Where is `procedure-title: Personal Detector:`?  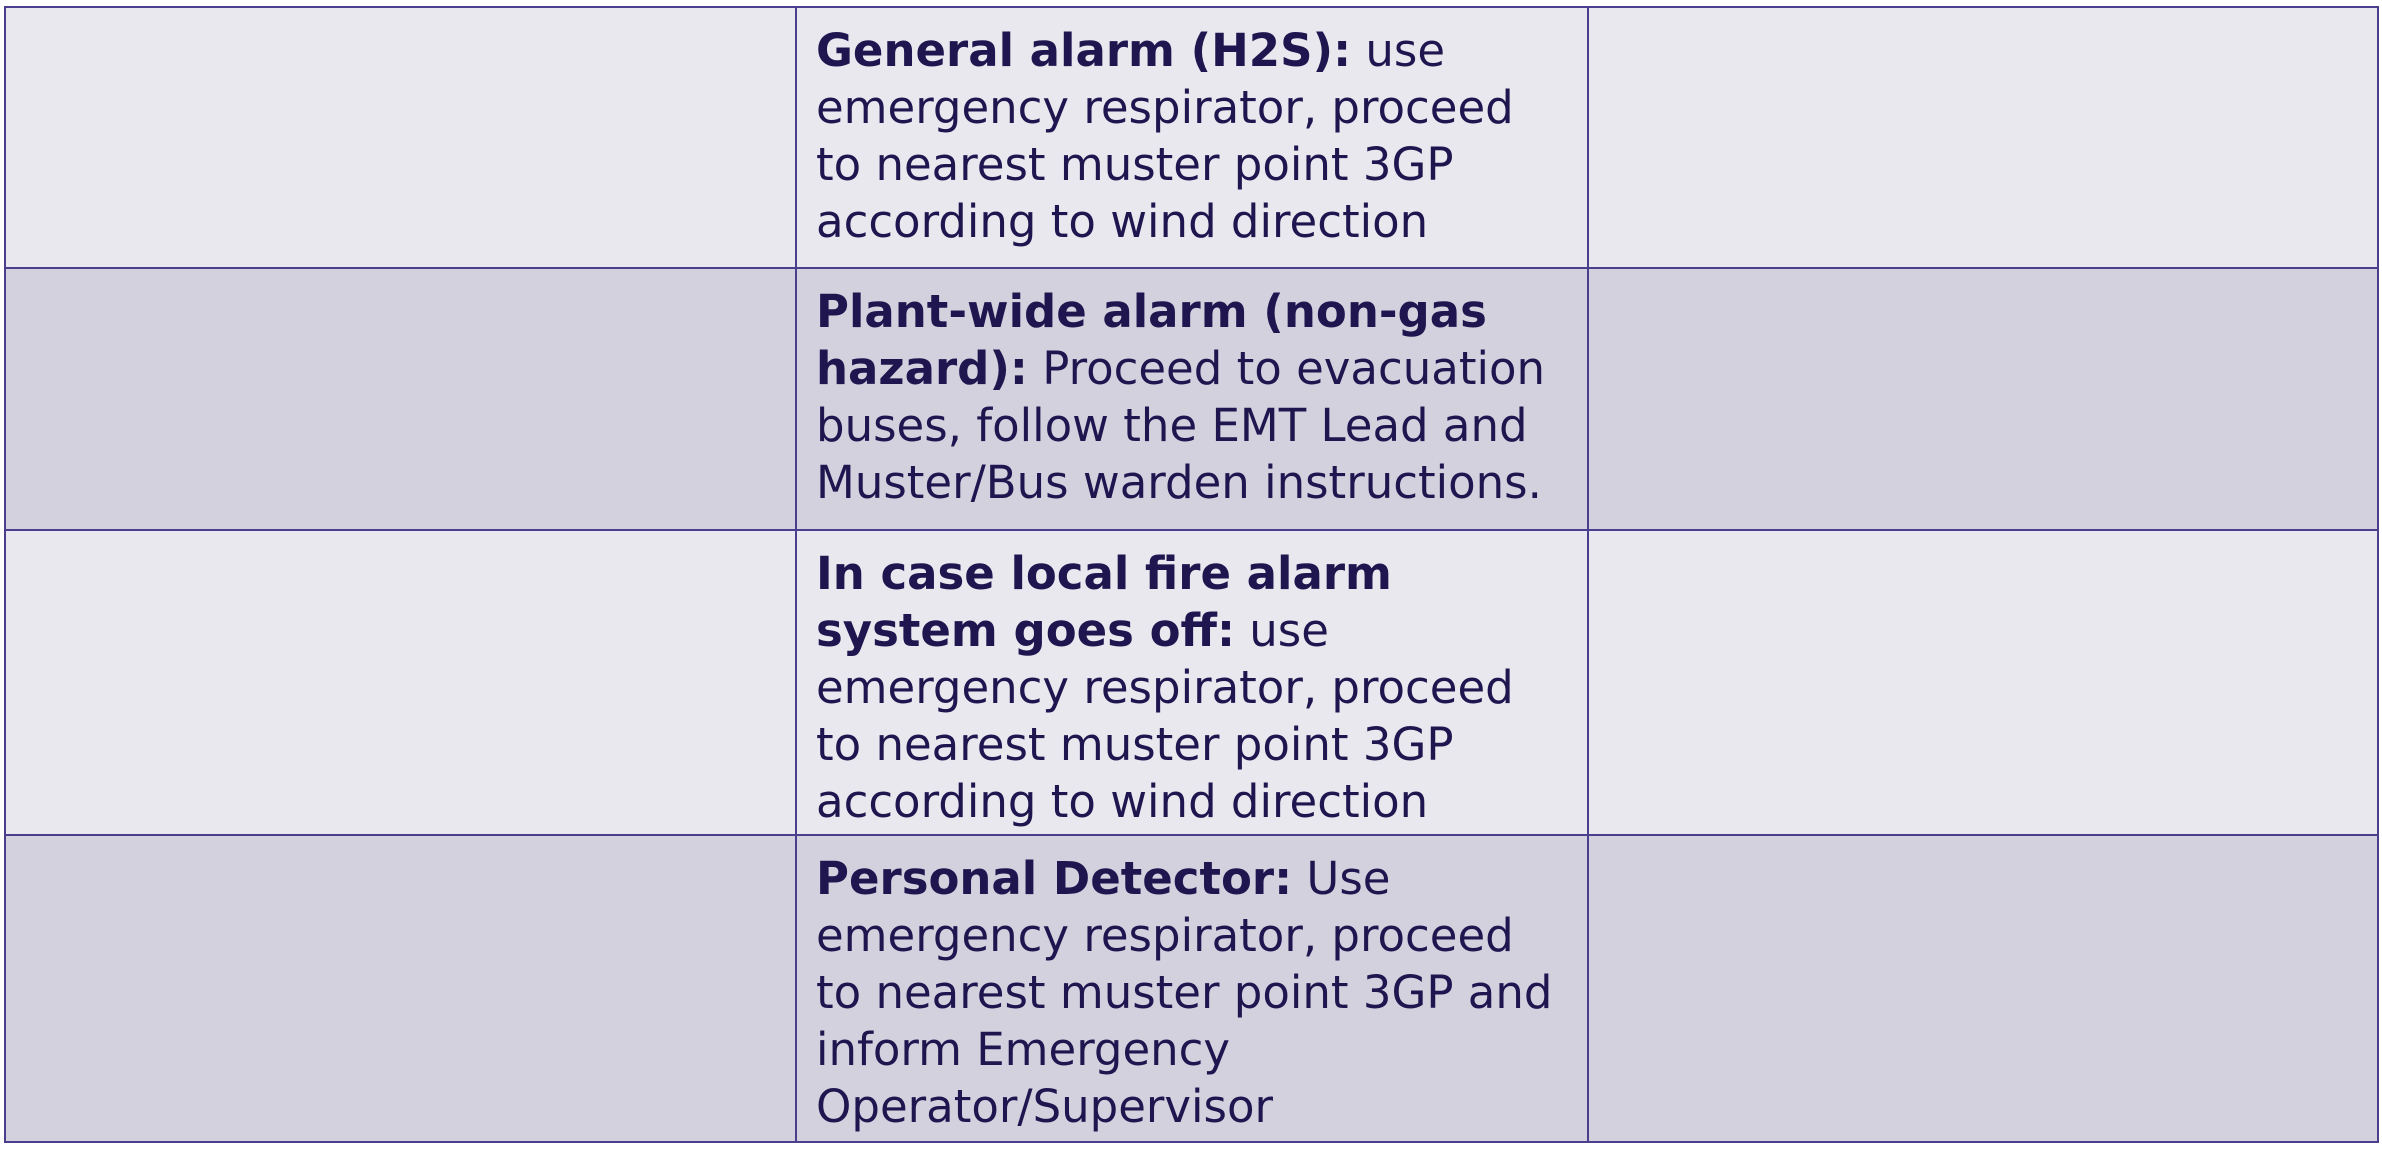 procedure-title: Personal Detector: is located at coordinates (1054, 878).